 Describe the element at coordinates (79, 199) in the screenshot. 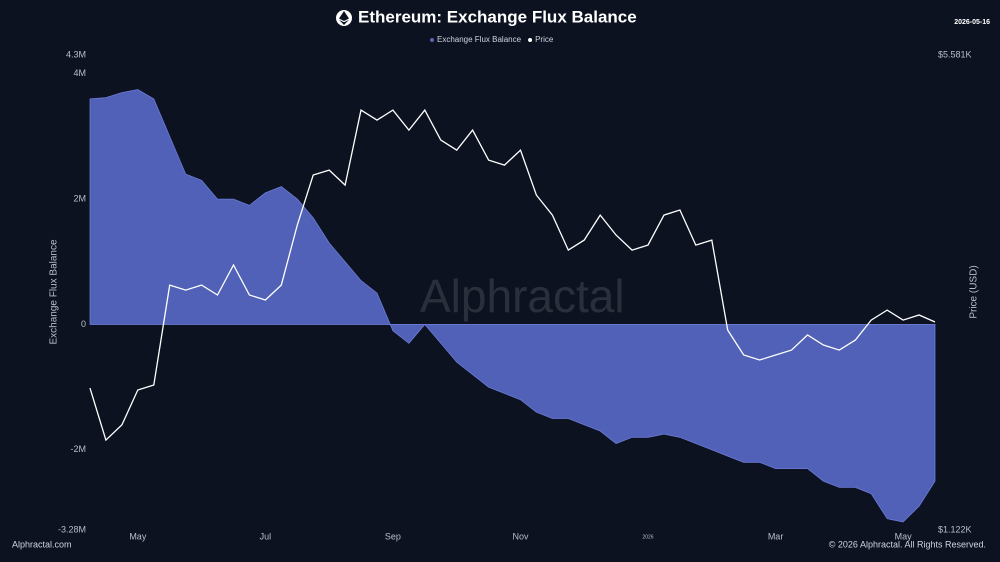

I see `y-tick-label: 2M` at that location.